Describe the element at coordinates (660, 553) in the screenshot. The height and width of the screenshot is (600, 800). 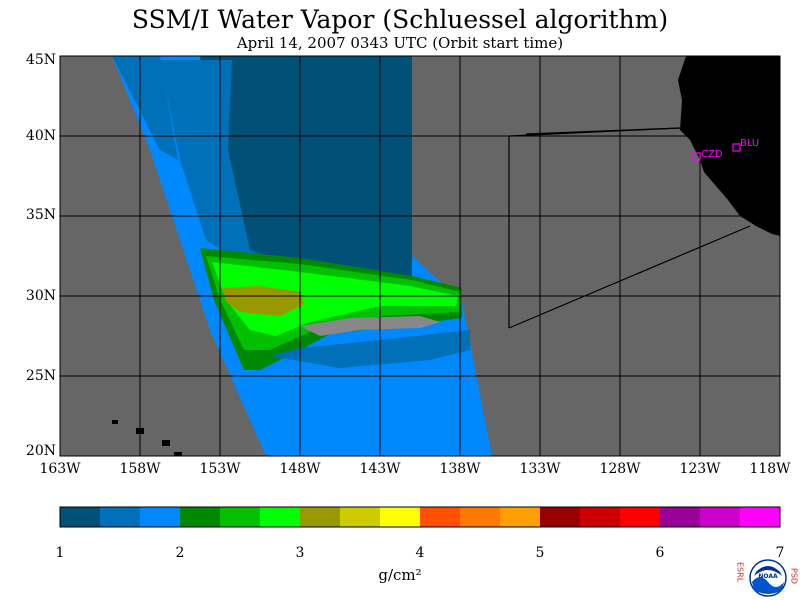
I see `colorbar-tick-6: 6` at that location.